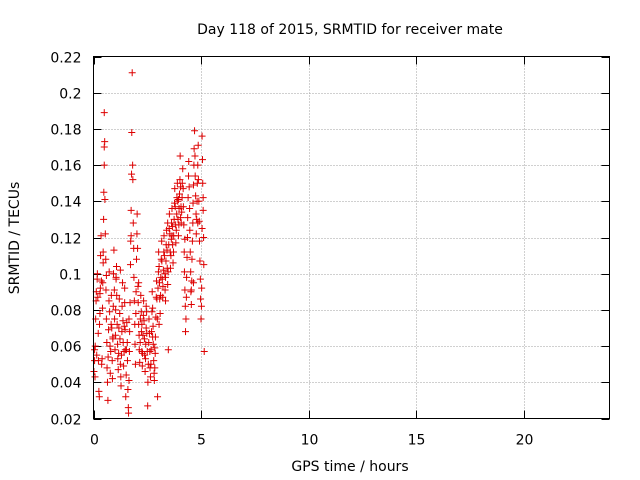  Describe the element at coordinates (65, 421) in the screenshot. I see `y-tick-label: 0.02` at that location.